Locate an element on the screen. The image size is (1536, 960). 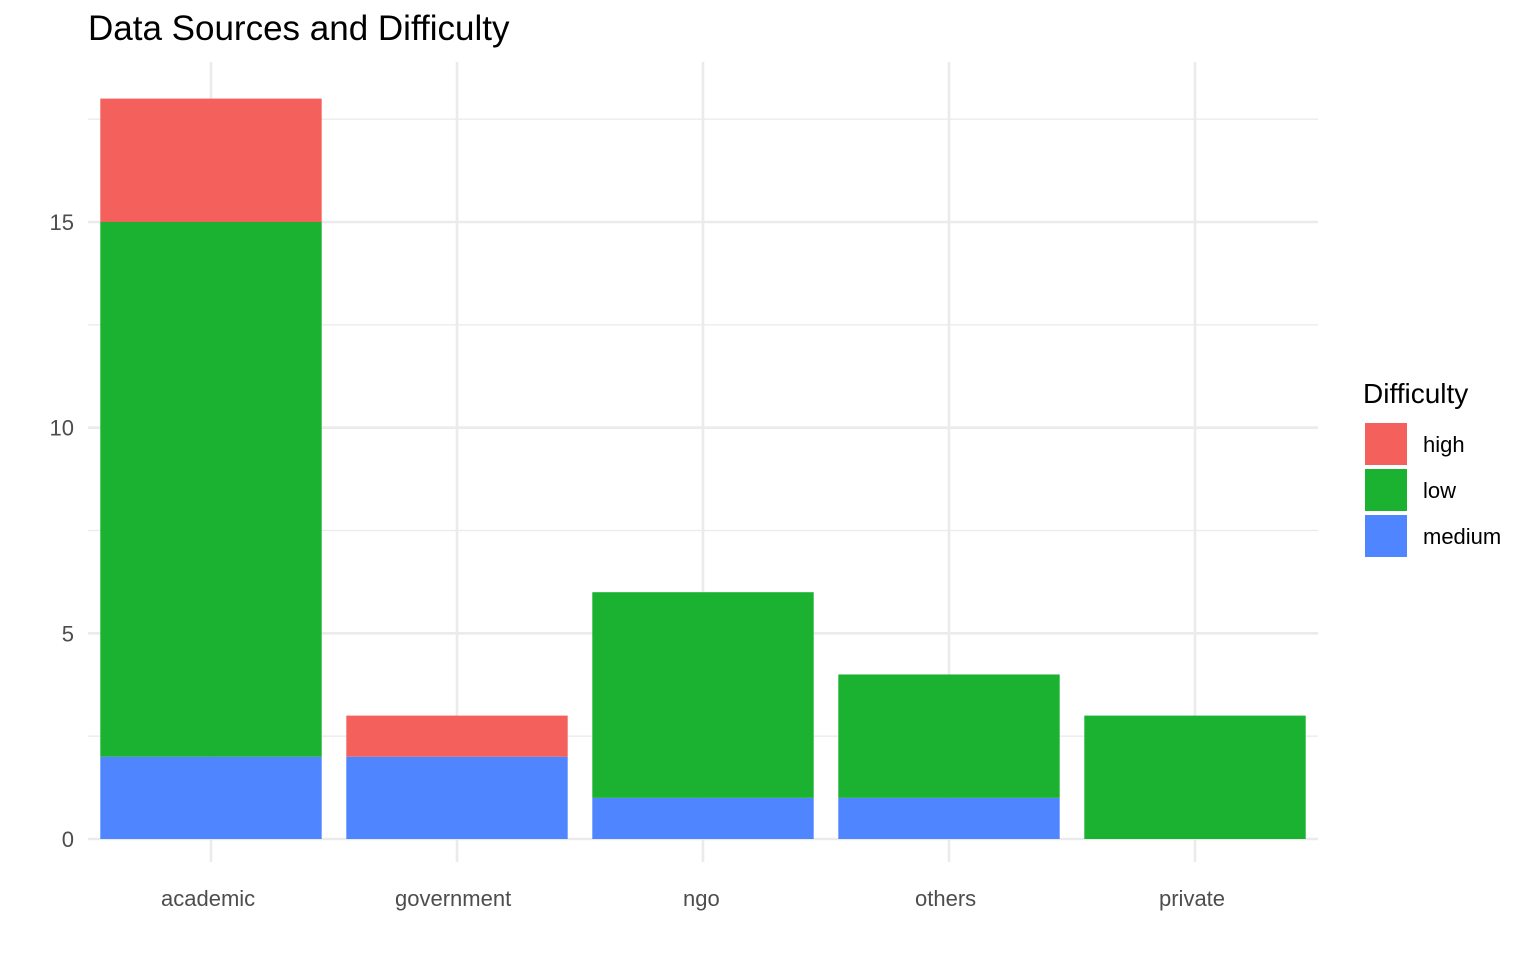
legend-title: Difficulty is located at coordinates (1415, 393).